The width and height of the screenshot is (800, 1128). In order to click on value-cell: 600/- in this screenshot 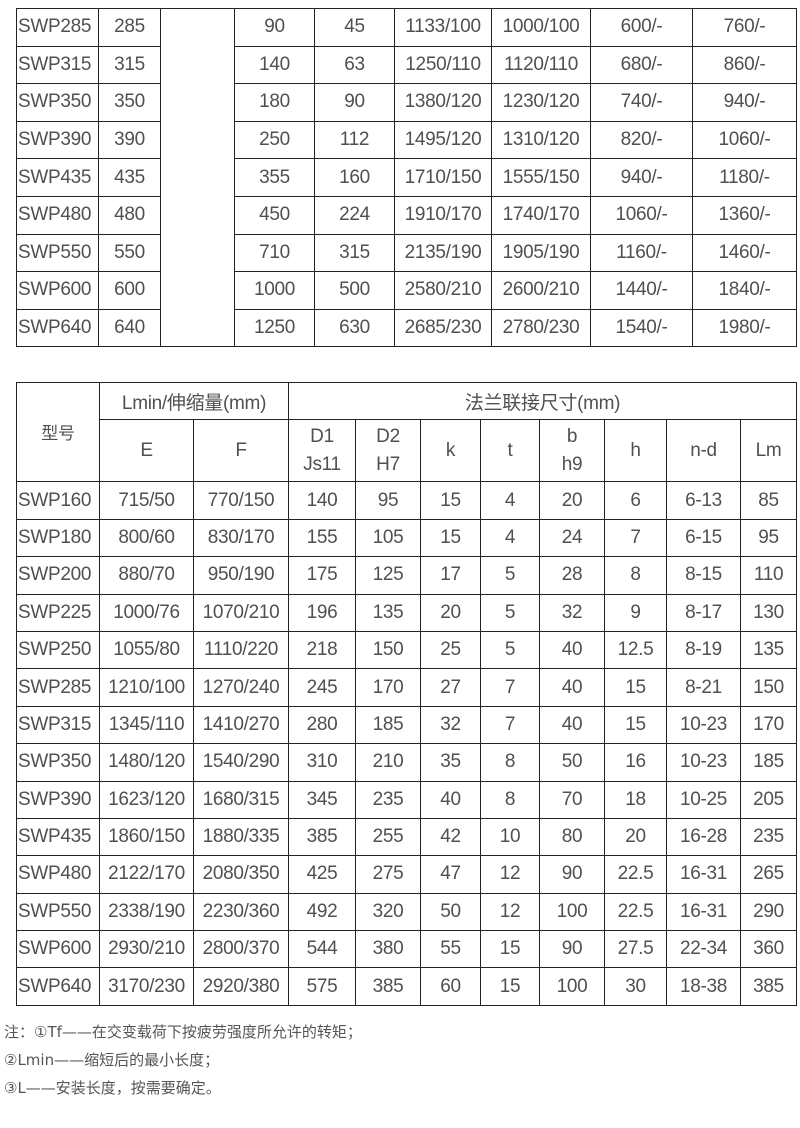, I will do `click(641, 27)`.